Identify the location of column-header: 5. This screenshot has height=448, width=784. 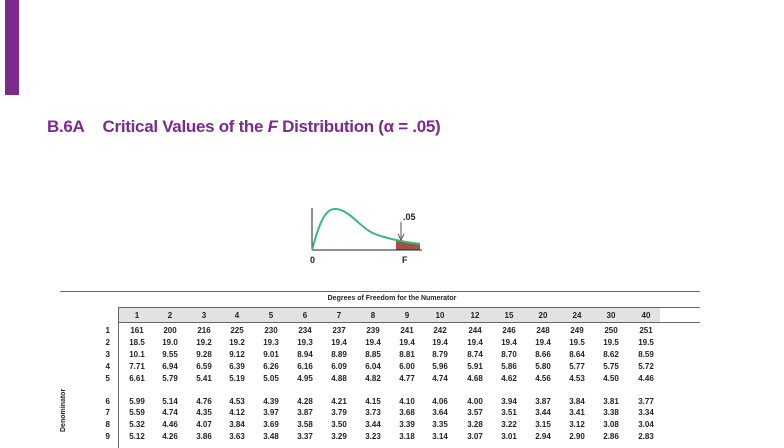
(271, 315).